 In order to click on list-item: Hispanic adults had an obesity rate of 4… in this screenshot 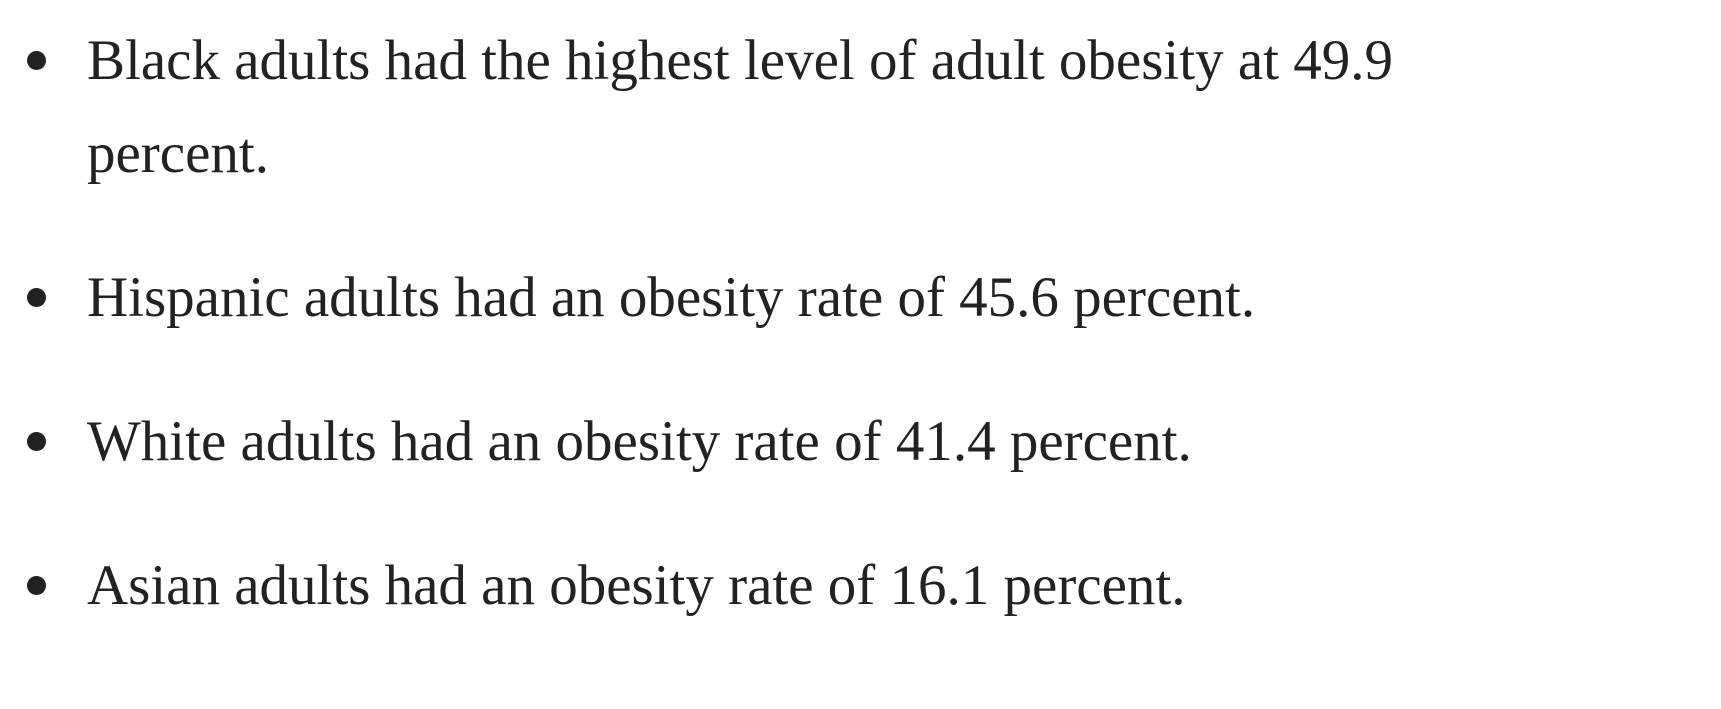, I will do `click(783, 297)`.